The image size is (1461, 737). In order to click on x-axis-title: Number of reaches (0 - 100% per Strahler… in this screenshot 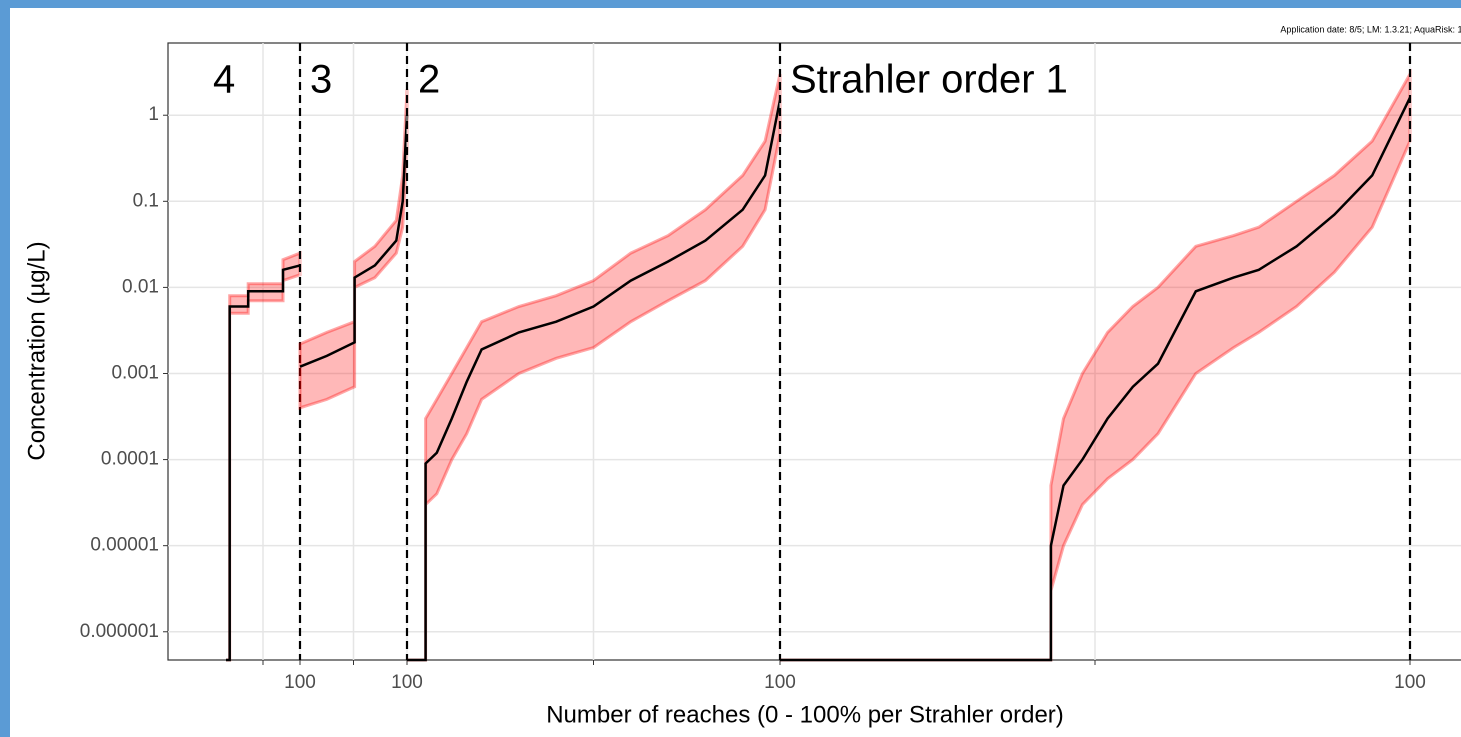, I will do `click(805, 714)`.